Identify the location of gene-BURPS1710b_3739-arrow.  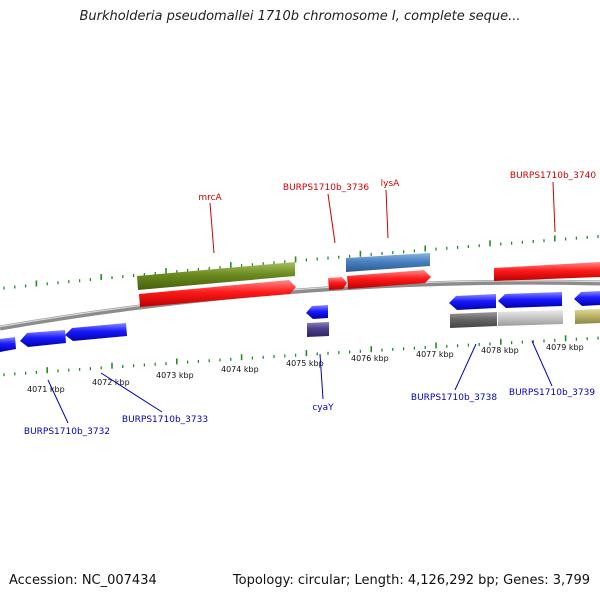
(530, 300).